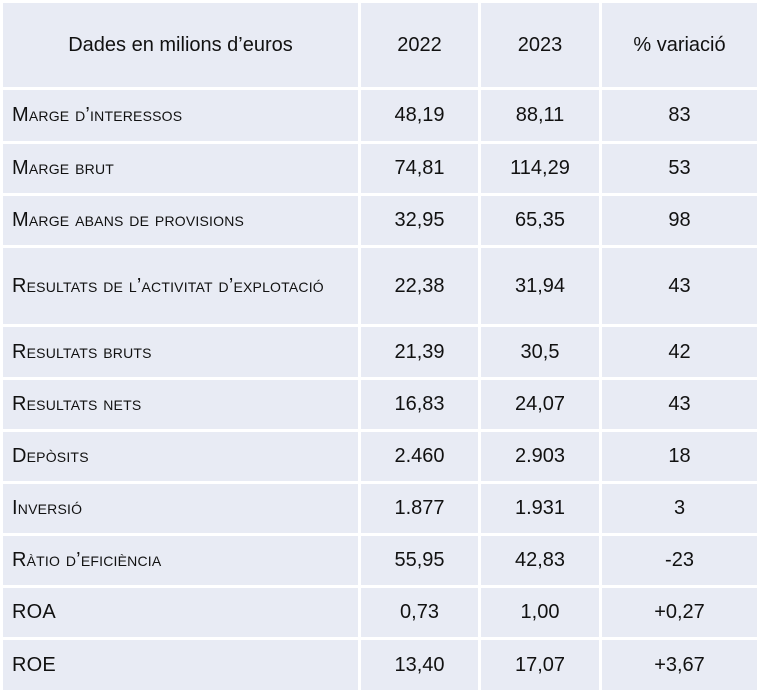  I want to click on table-row: Marge brut 74,81 114,29 53, so click(379, 169).